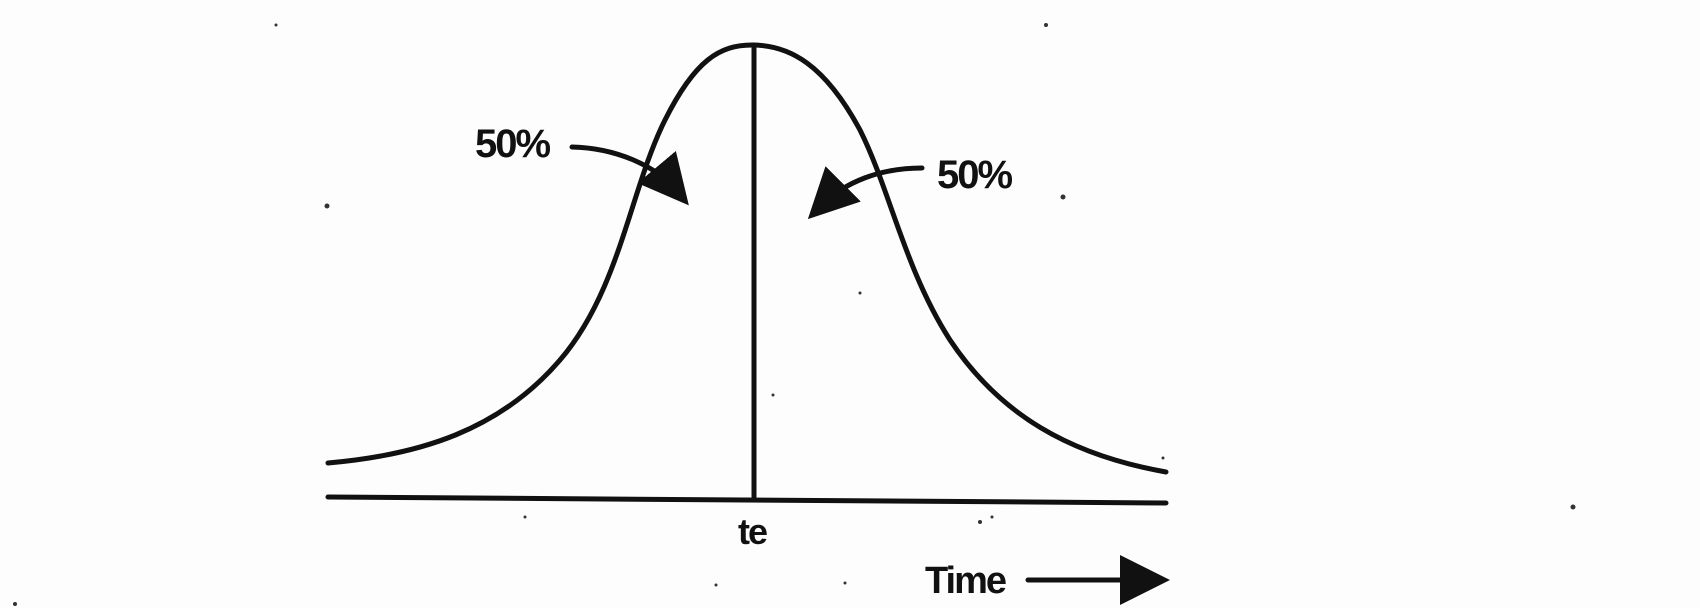 Image resolution: width=1700 pixels, height=608 pixels. What do you see at coordinates (974, 175) in the screenshot?
I see `right-percent-label: 50%` at bounding box center [974, 175].